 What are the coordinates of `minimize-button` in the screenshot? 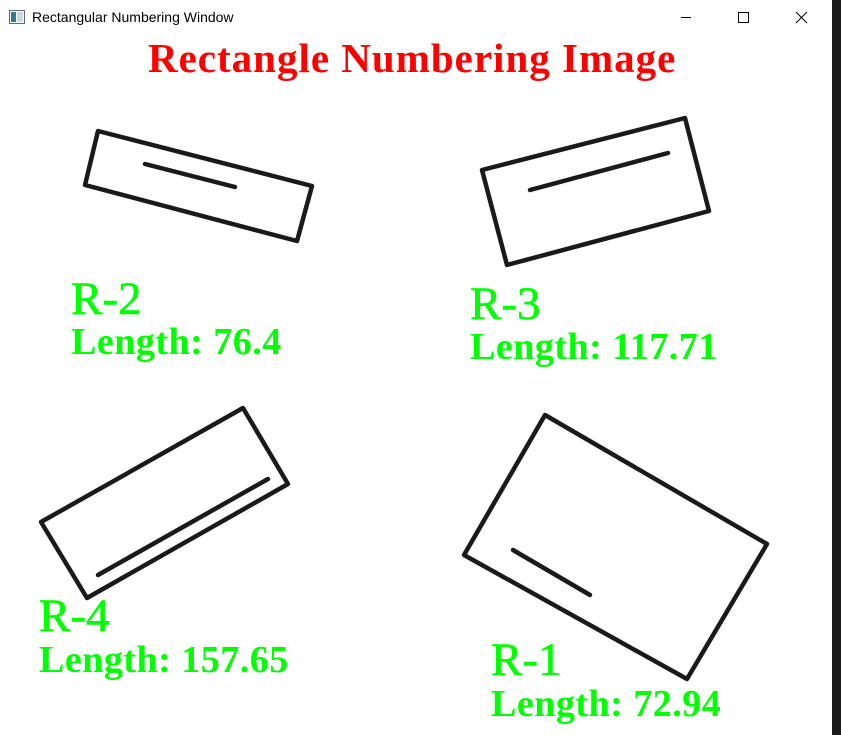 It's located at (686, 17).